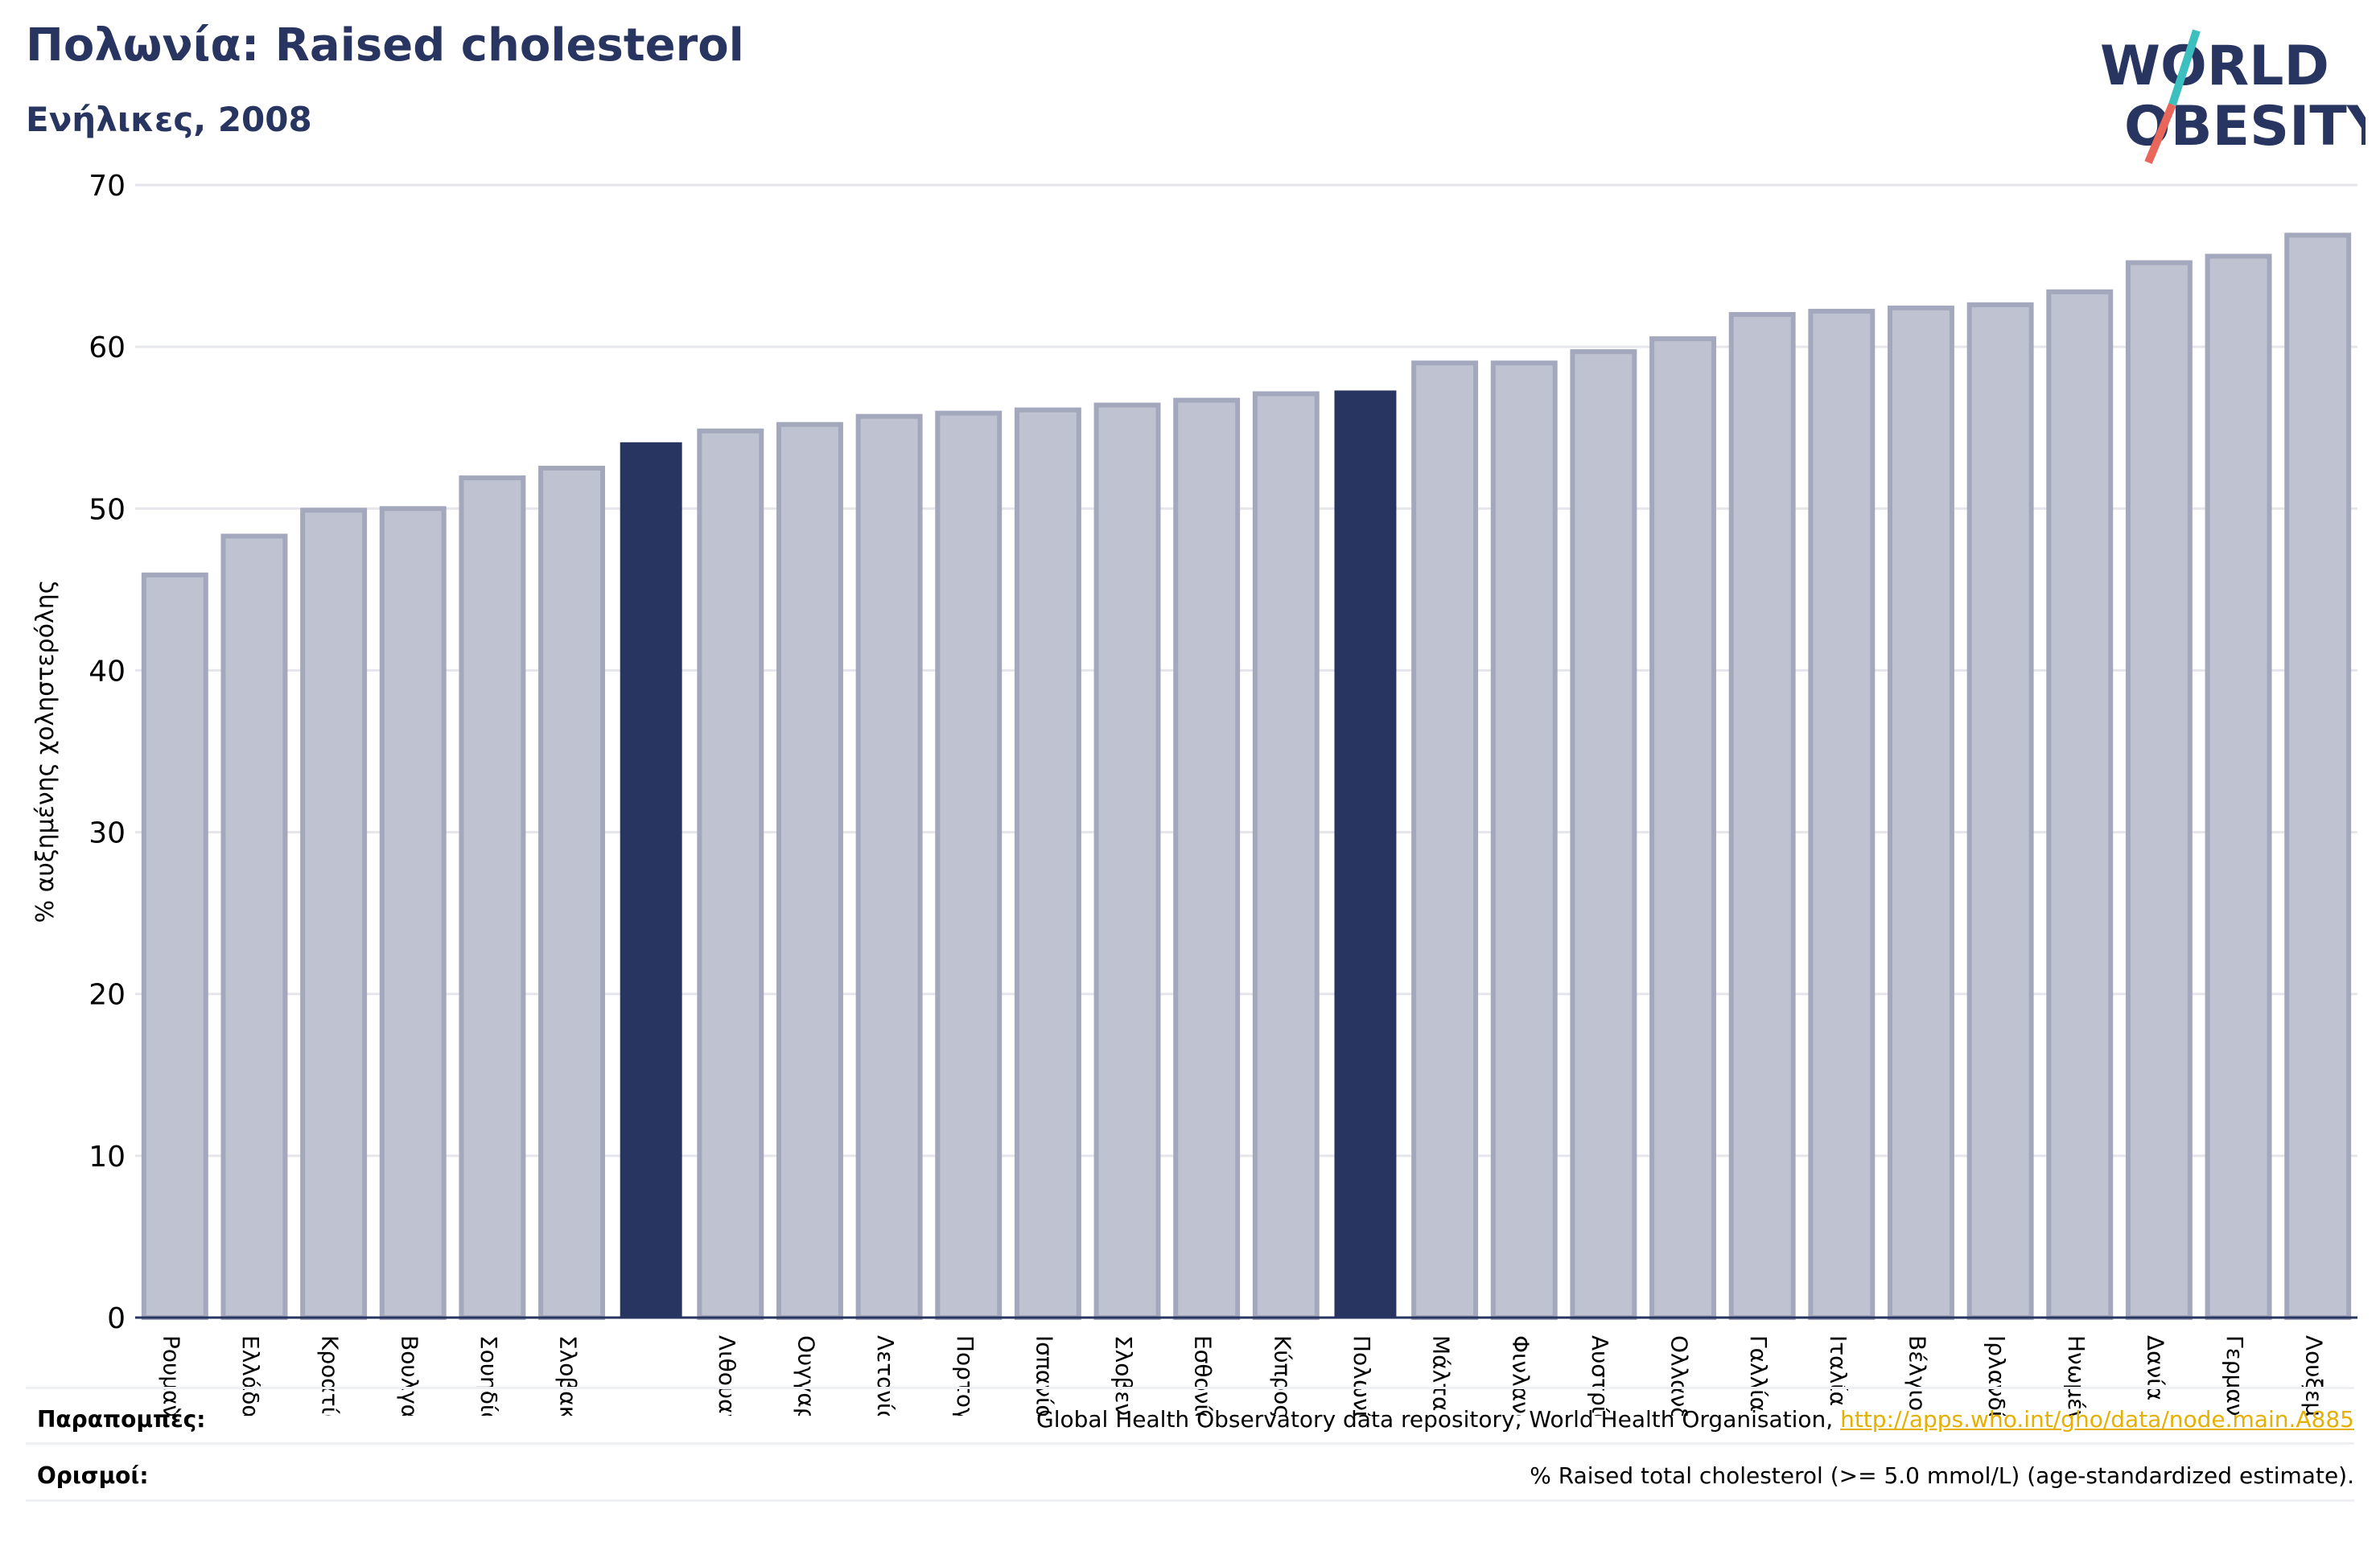 The height and width of the screenshot is (1542, 2380). I want to click on y-tick-label: 60, so click(107, 347).